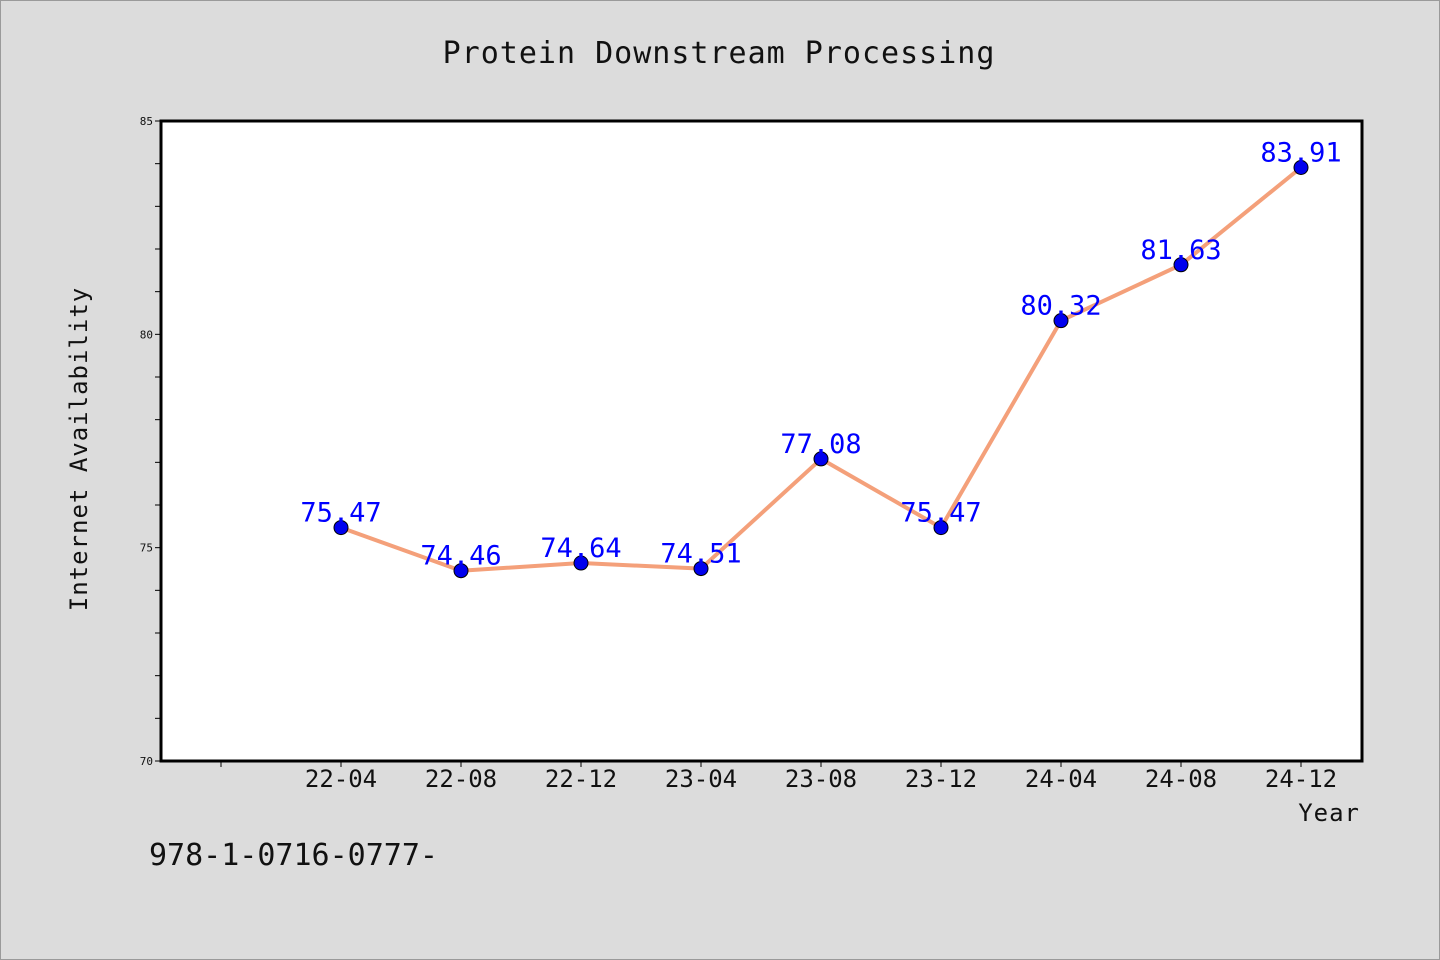  I want to click on x-tick-label: 23-04, so click(701, 779).